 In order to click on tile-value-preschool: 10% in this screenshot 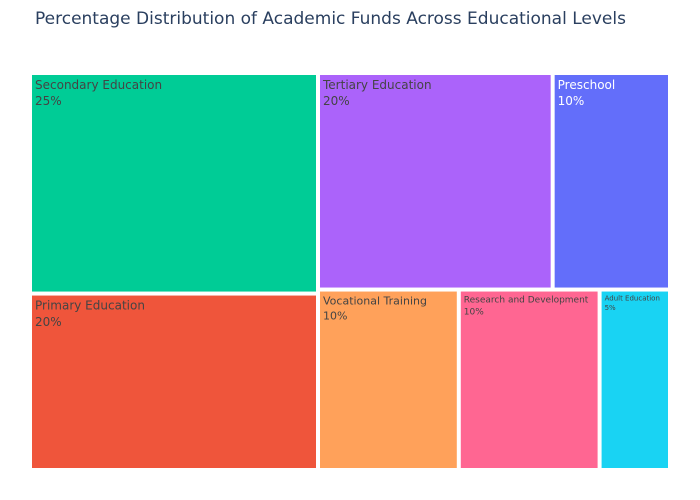, I will do `click(571, 101)`.